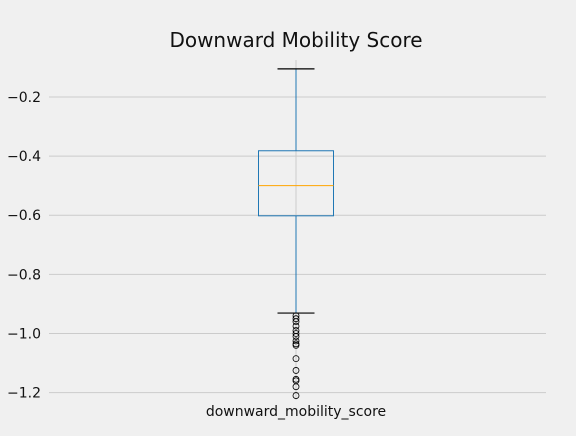 This screenshot has height=436, width=576. Describe the element at coordinates (24, 394) in the screenshot. I see `y-tick-label: −1.2` at that location.